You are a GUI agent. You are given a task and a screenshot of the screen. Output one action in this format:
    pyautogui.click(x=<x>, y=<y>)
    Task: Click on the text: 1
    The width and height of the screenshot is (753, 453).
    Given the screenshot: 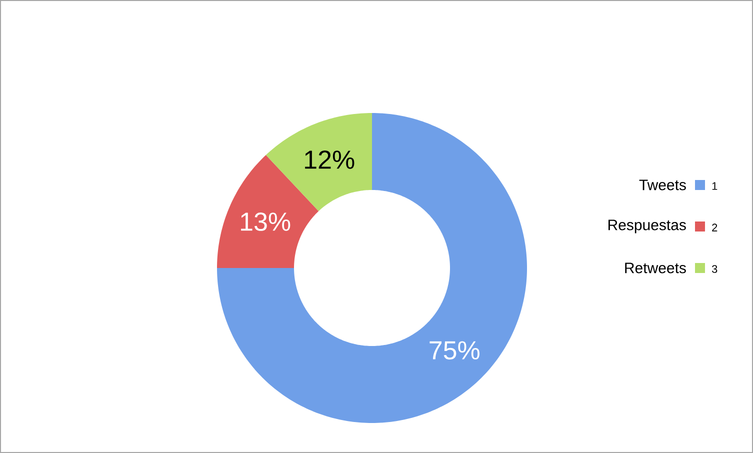 What is the action you would take?
    pyautogui.click(x=715, y=186)
    